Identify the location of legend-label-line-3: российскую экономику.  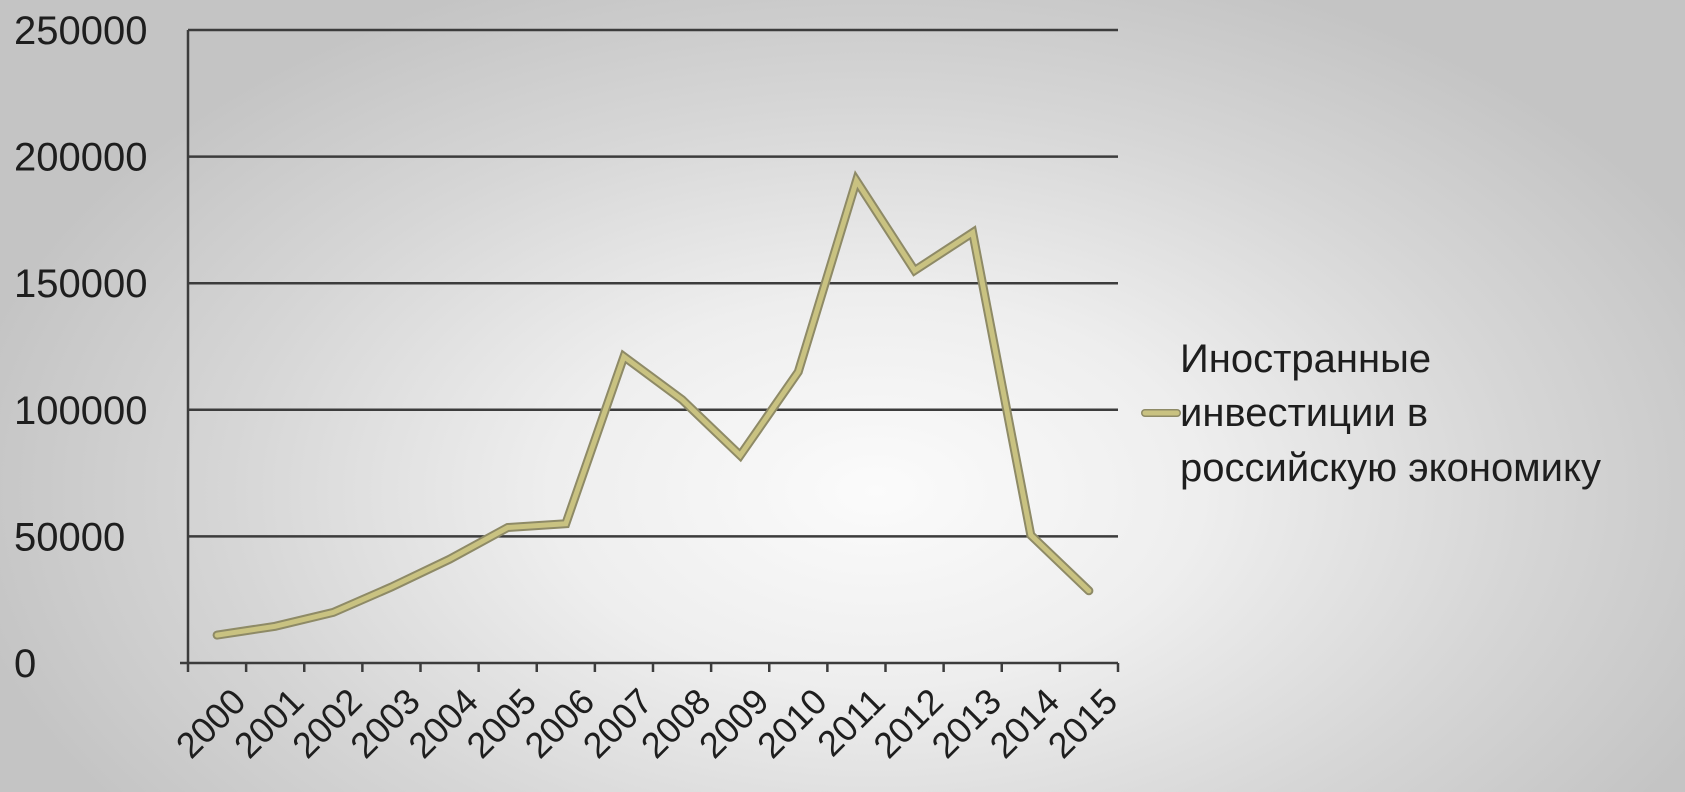
(1390, 468).